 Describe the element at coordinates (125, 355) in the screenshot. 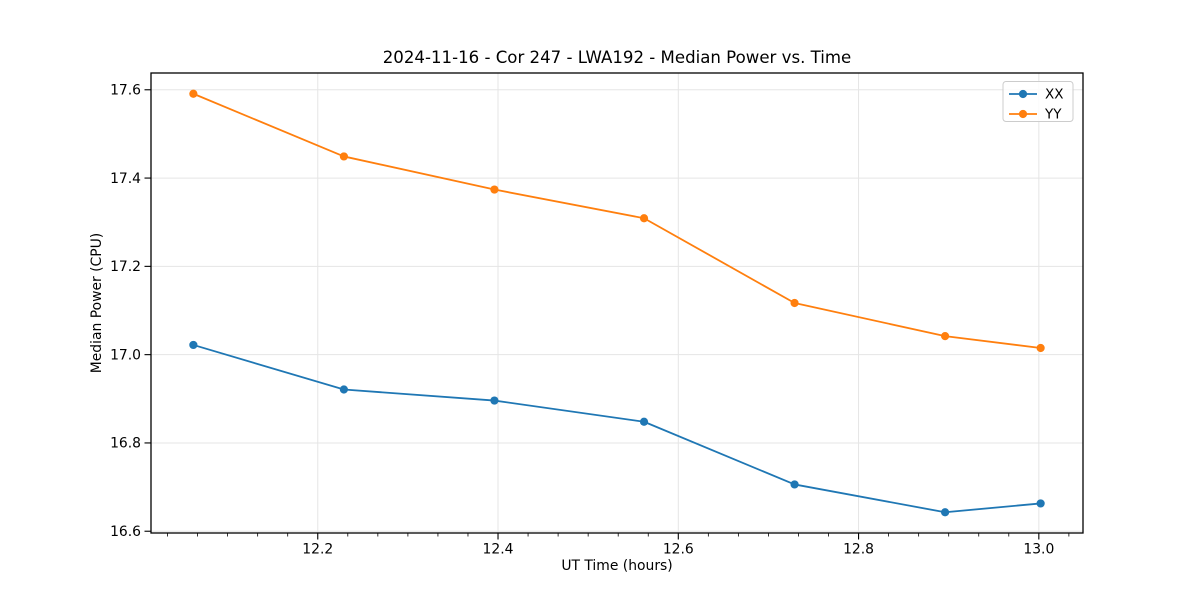

I see `y-tick-label: 17.0` at that location.